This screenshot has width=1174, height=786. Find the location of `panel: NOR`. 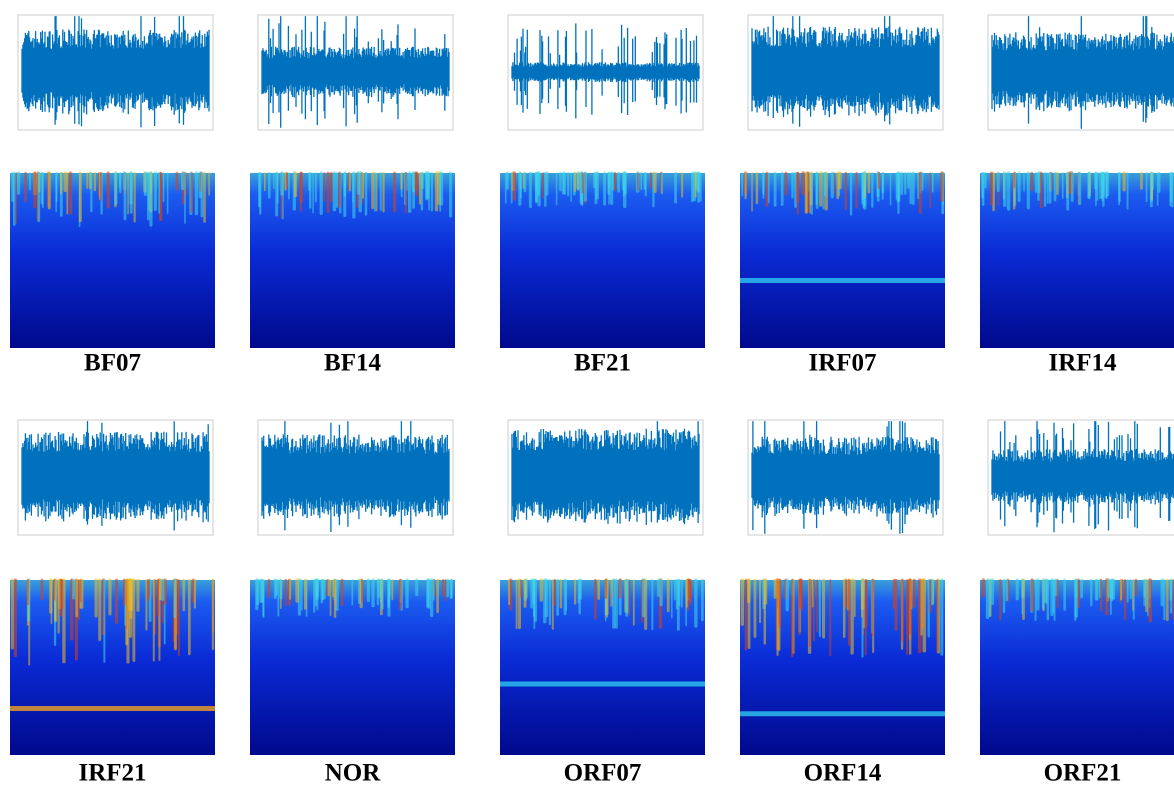

panel: NOR is located at coordinates (352, 602).